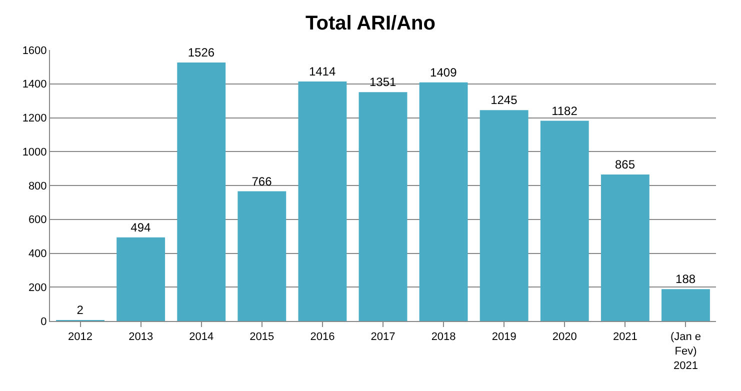  What do you see at coordinates (80, 310) in the screenshot?
I see `data-label: 2` at bounding box center [80, 310].